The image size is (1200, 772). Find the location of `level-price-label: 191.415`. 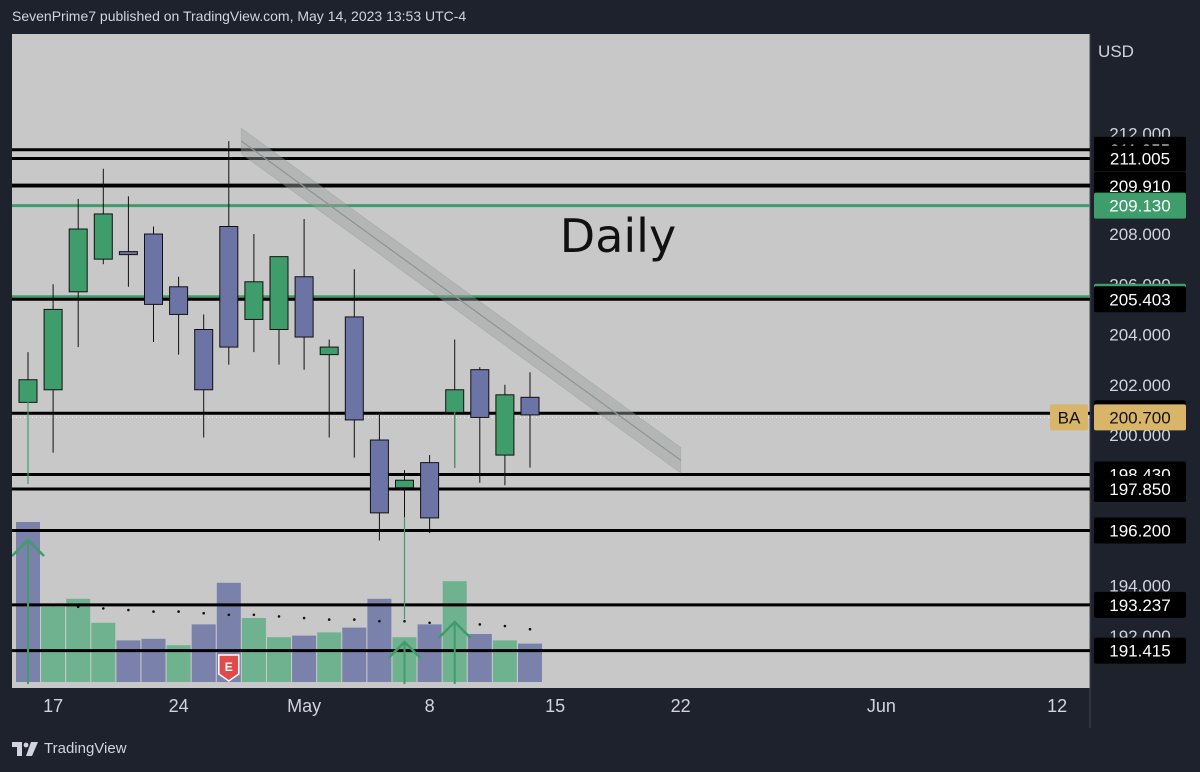

level-price-label: 191.415 is located at coordinates (1139, 651).